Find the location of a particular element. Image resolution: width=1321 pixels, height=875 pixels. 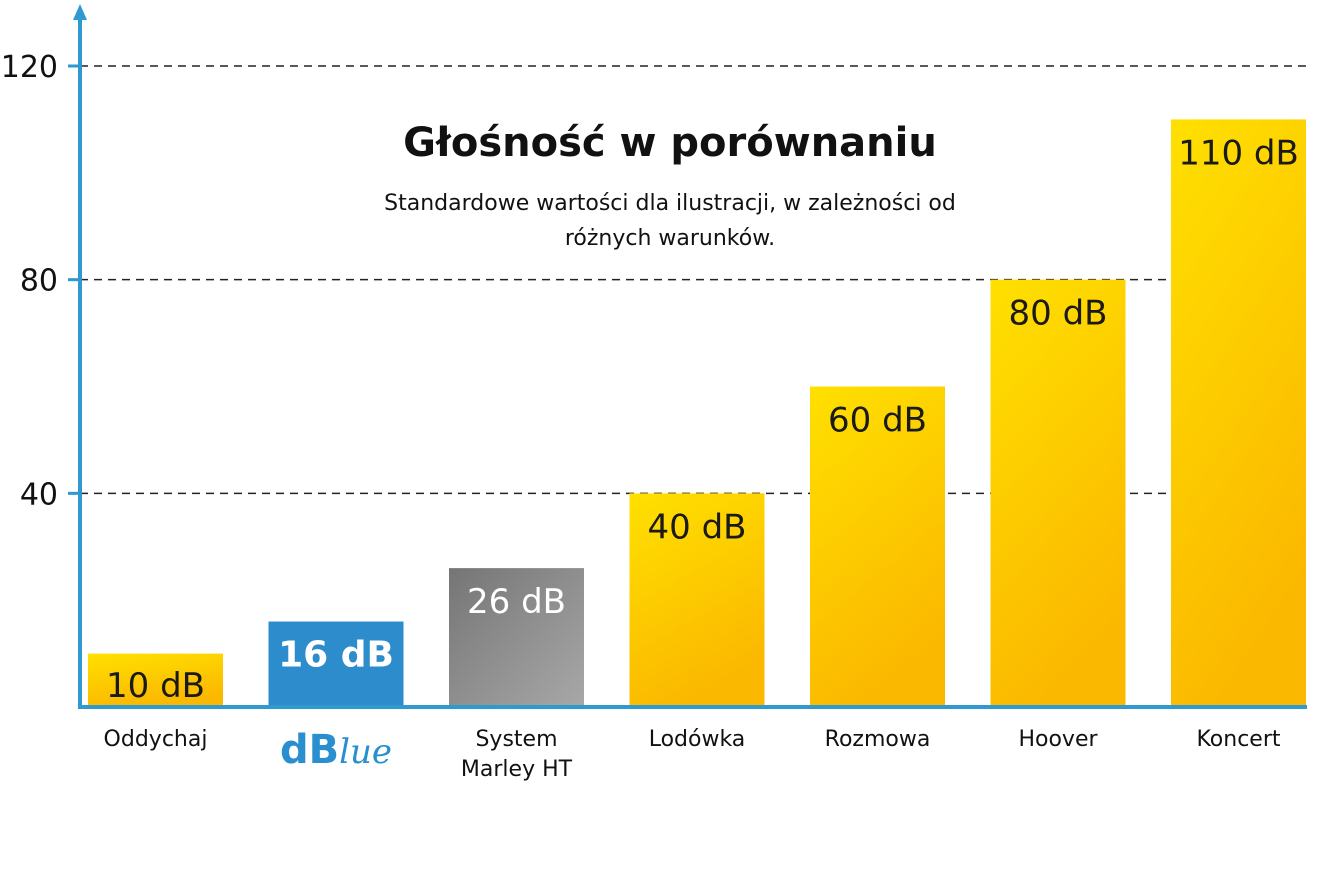

value-label-2: 26 dB is located at coordinates (516, 602).